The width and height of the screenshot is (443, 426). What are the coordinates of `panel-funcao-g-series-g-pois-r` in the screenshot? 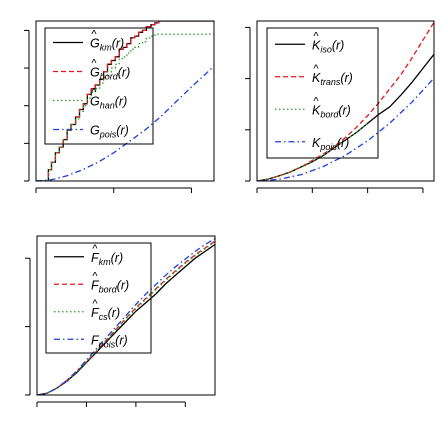 It's located at (125, 123).